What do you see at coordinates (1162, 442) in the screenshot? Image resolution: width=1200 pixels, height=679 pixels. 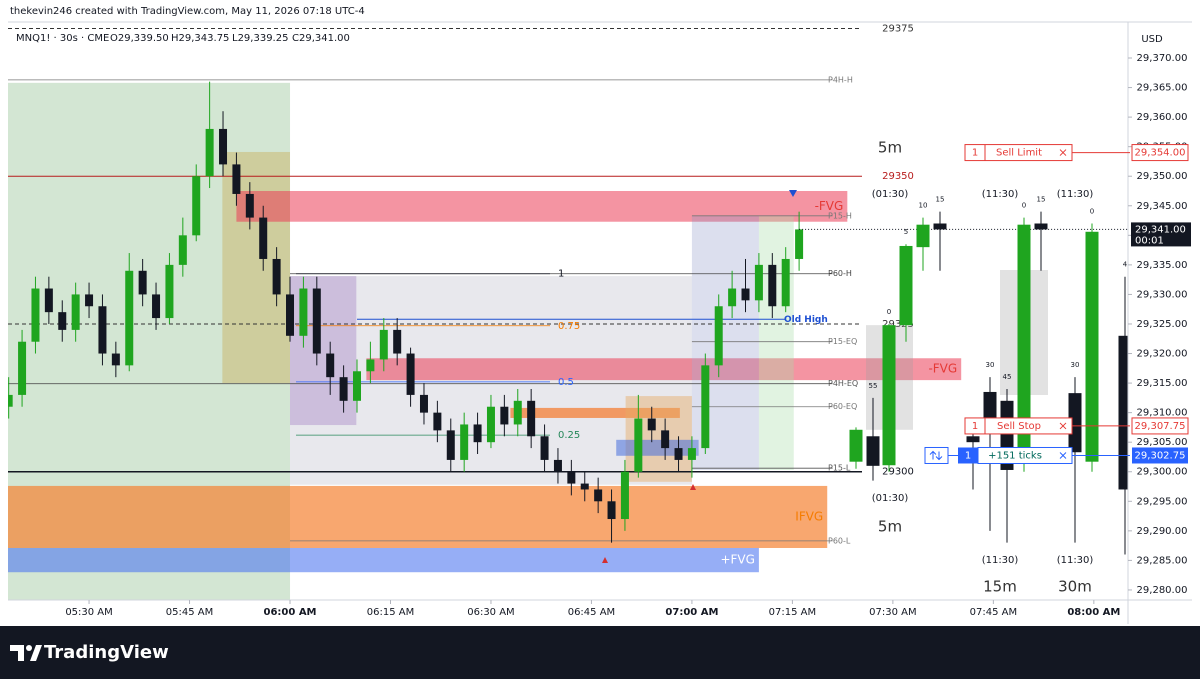 I see `y-tick-label: 29,305.00` at bounding box center [1162, 442].